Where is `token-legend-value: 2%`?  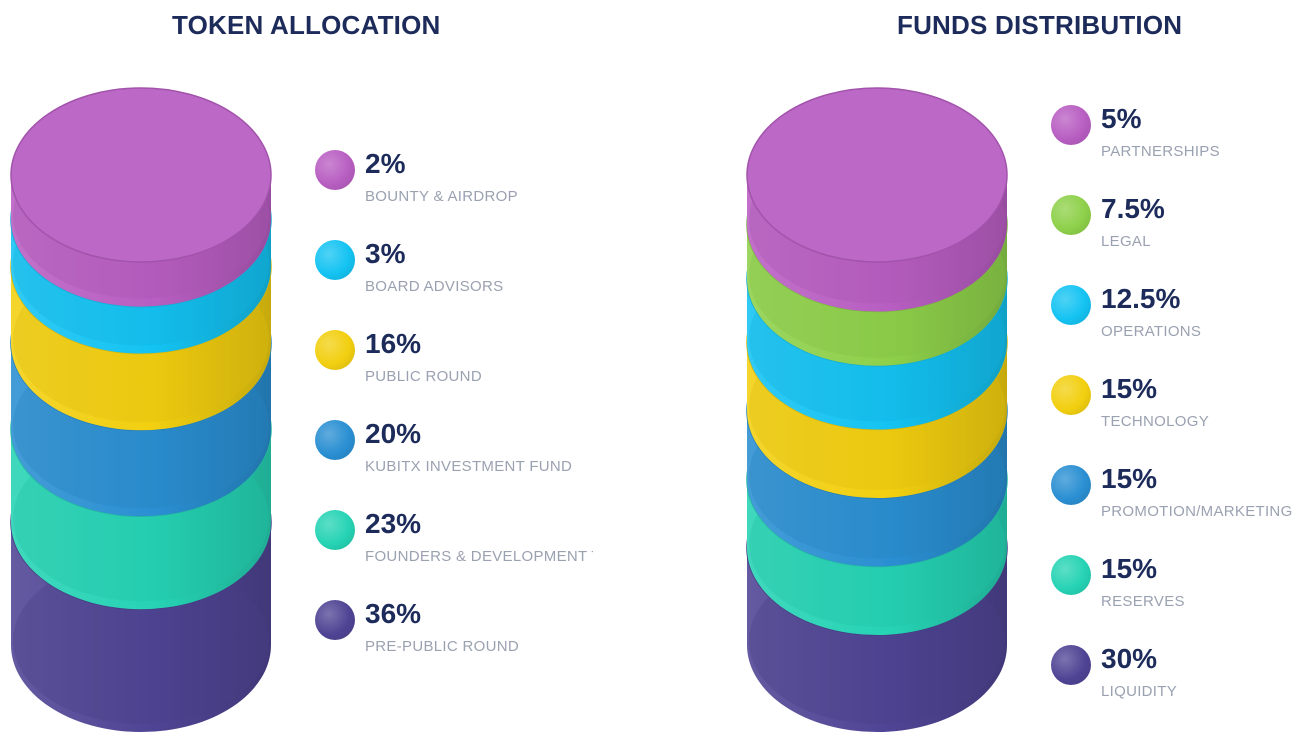 token-legend-value: 2% is located at coordinates (385, 163).